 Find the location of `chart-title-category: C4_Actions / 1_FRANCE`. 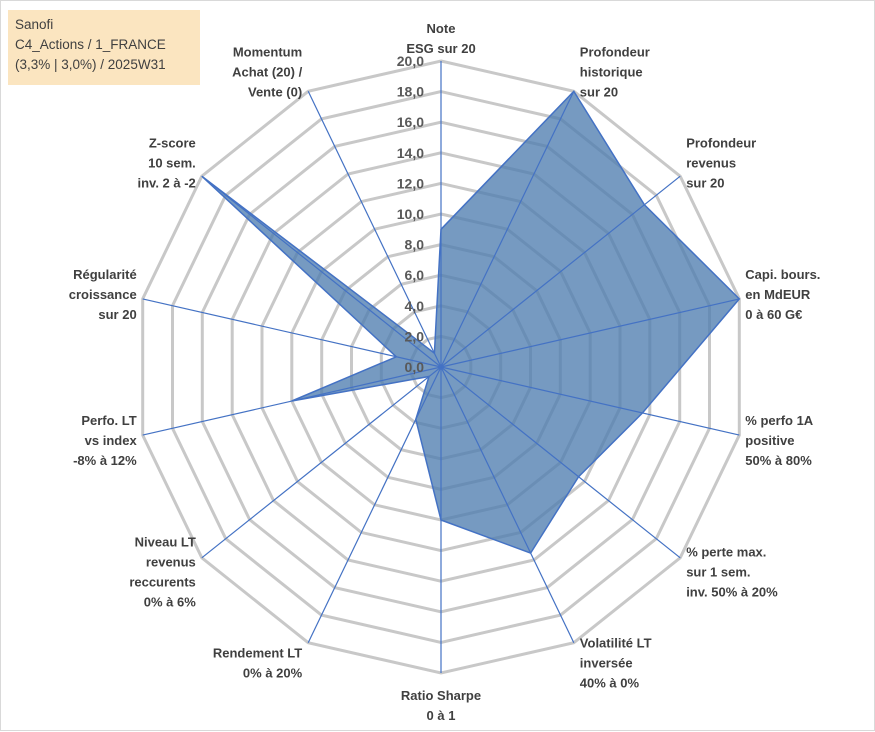

chart-title-category: C4_Actions / 1_FRANCE is located at coordinates (90, 44).